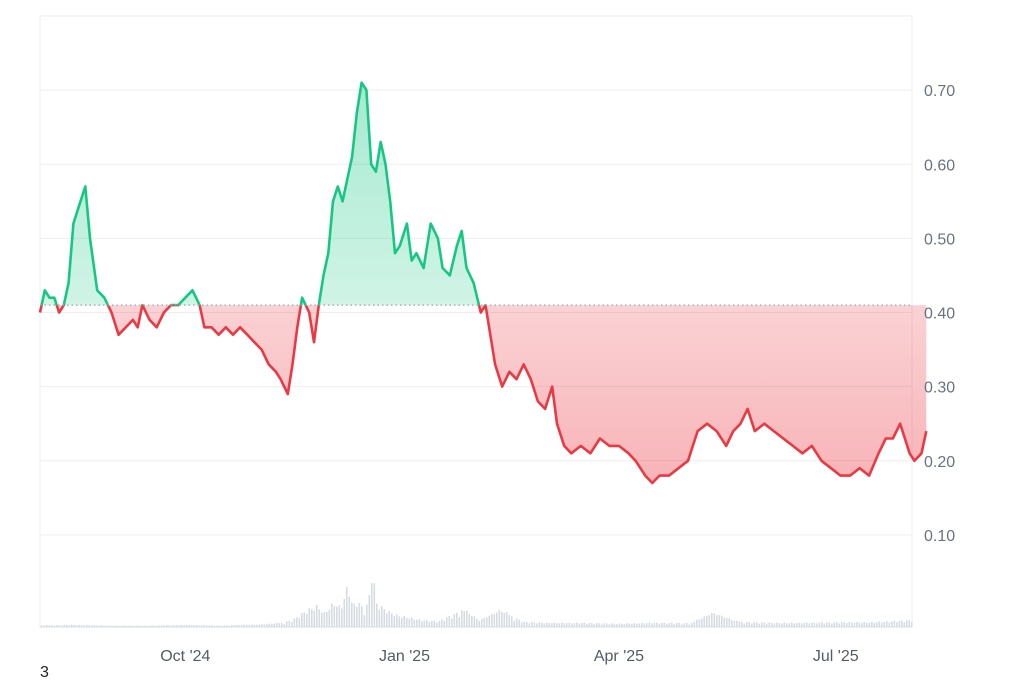 The image size is (1024, 683). What do you see at coordinates (509, 656) in the screenshot?
I see `x-axis-ticks: Oct '24 Jan '25 Apr '25 Jul '25` at bounding box center [509, 656].